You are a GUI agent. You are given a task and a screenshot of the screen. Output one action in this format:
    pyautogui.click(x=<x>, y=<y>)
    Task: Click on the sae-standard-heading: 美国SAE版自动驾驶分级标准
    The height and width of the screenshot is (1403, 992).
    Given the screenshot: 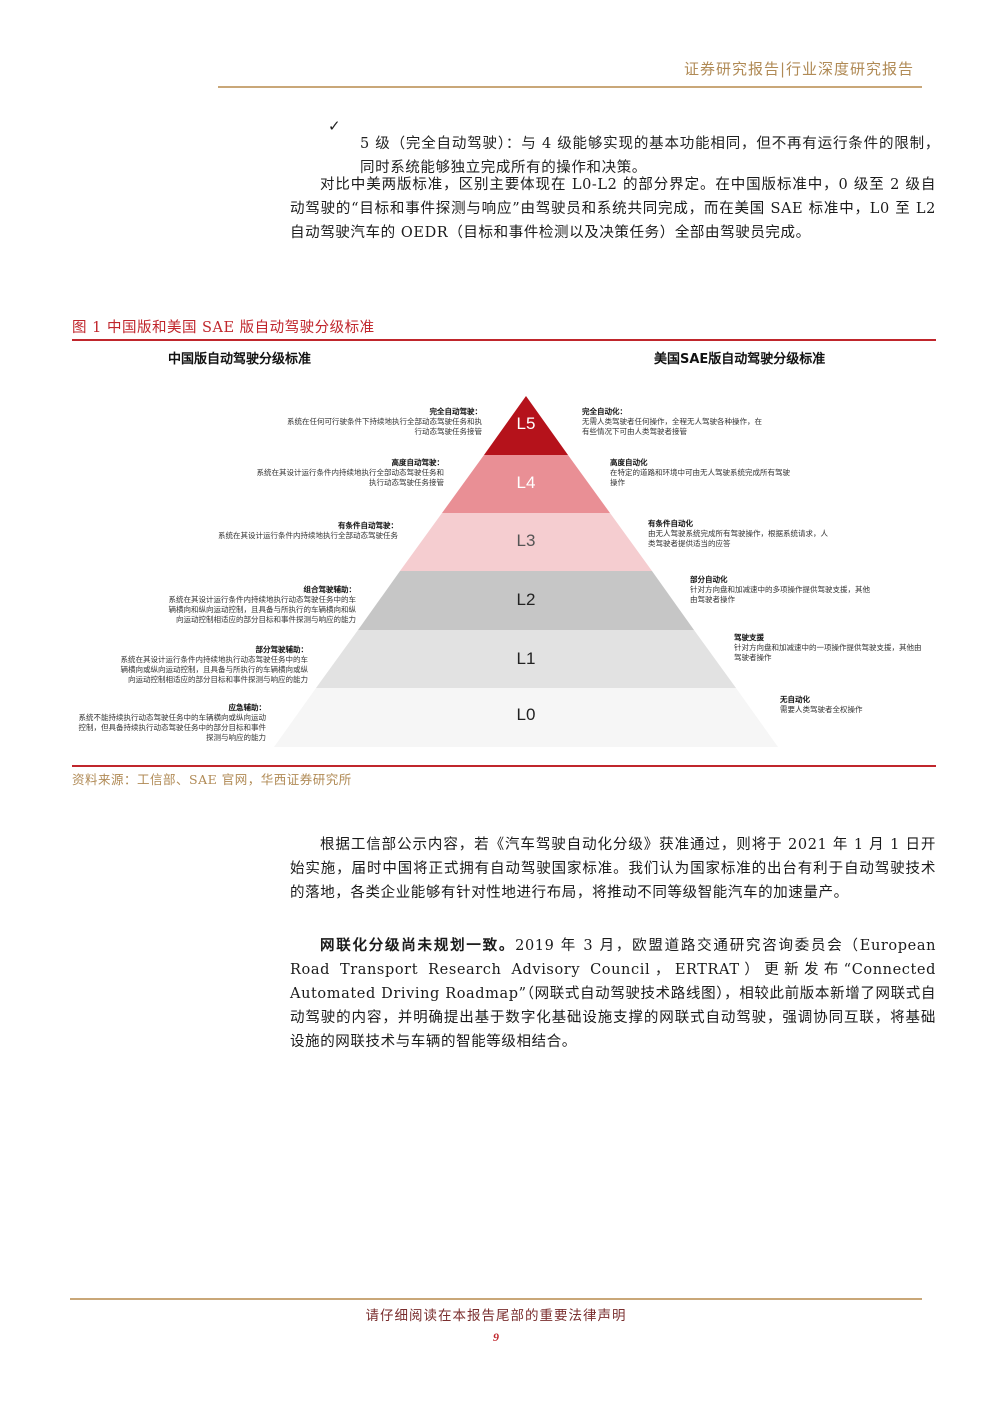 What is the action you would take?
    pyautogui.click(x=740, y=359)
    